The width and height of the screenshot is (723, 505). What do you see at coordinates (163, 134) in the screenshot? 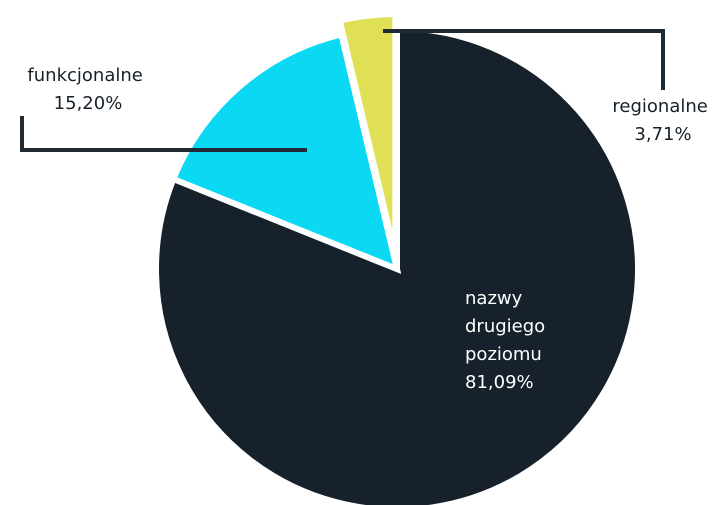
I see `leader-line-functional` at bounding box center [163, 134].